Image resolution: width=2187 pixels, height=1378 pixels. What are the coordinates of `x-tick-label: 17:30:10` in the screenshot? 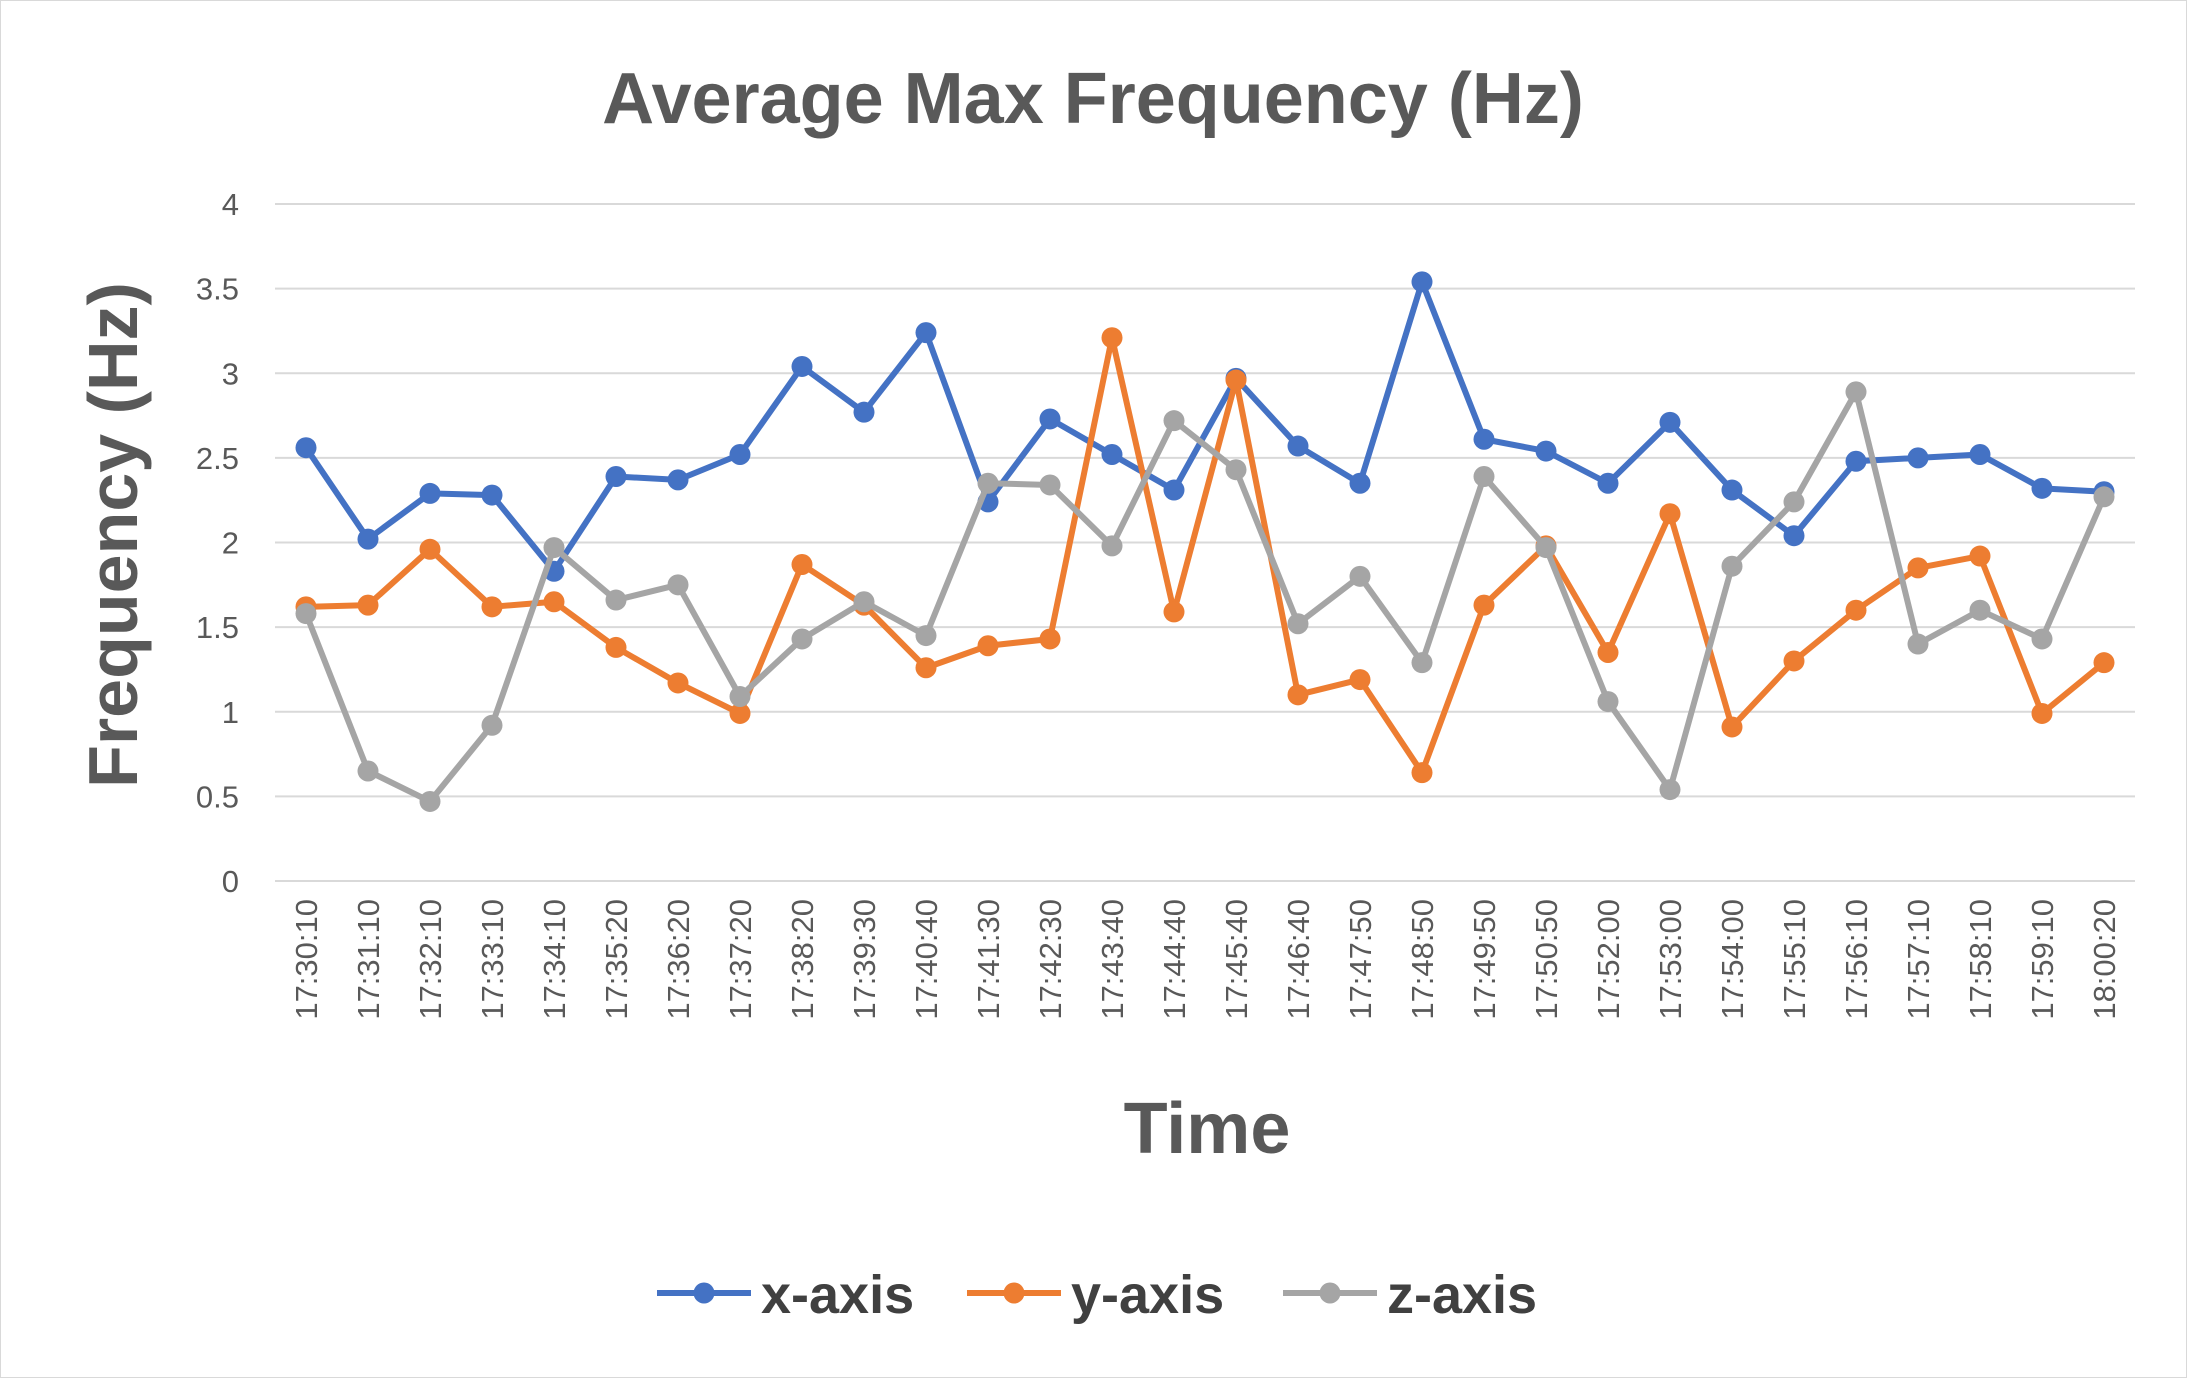 It's located at (306, 959).